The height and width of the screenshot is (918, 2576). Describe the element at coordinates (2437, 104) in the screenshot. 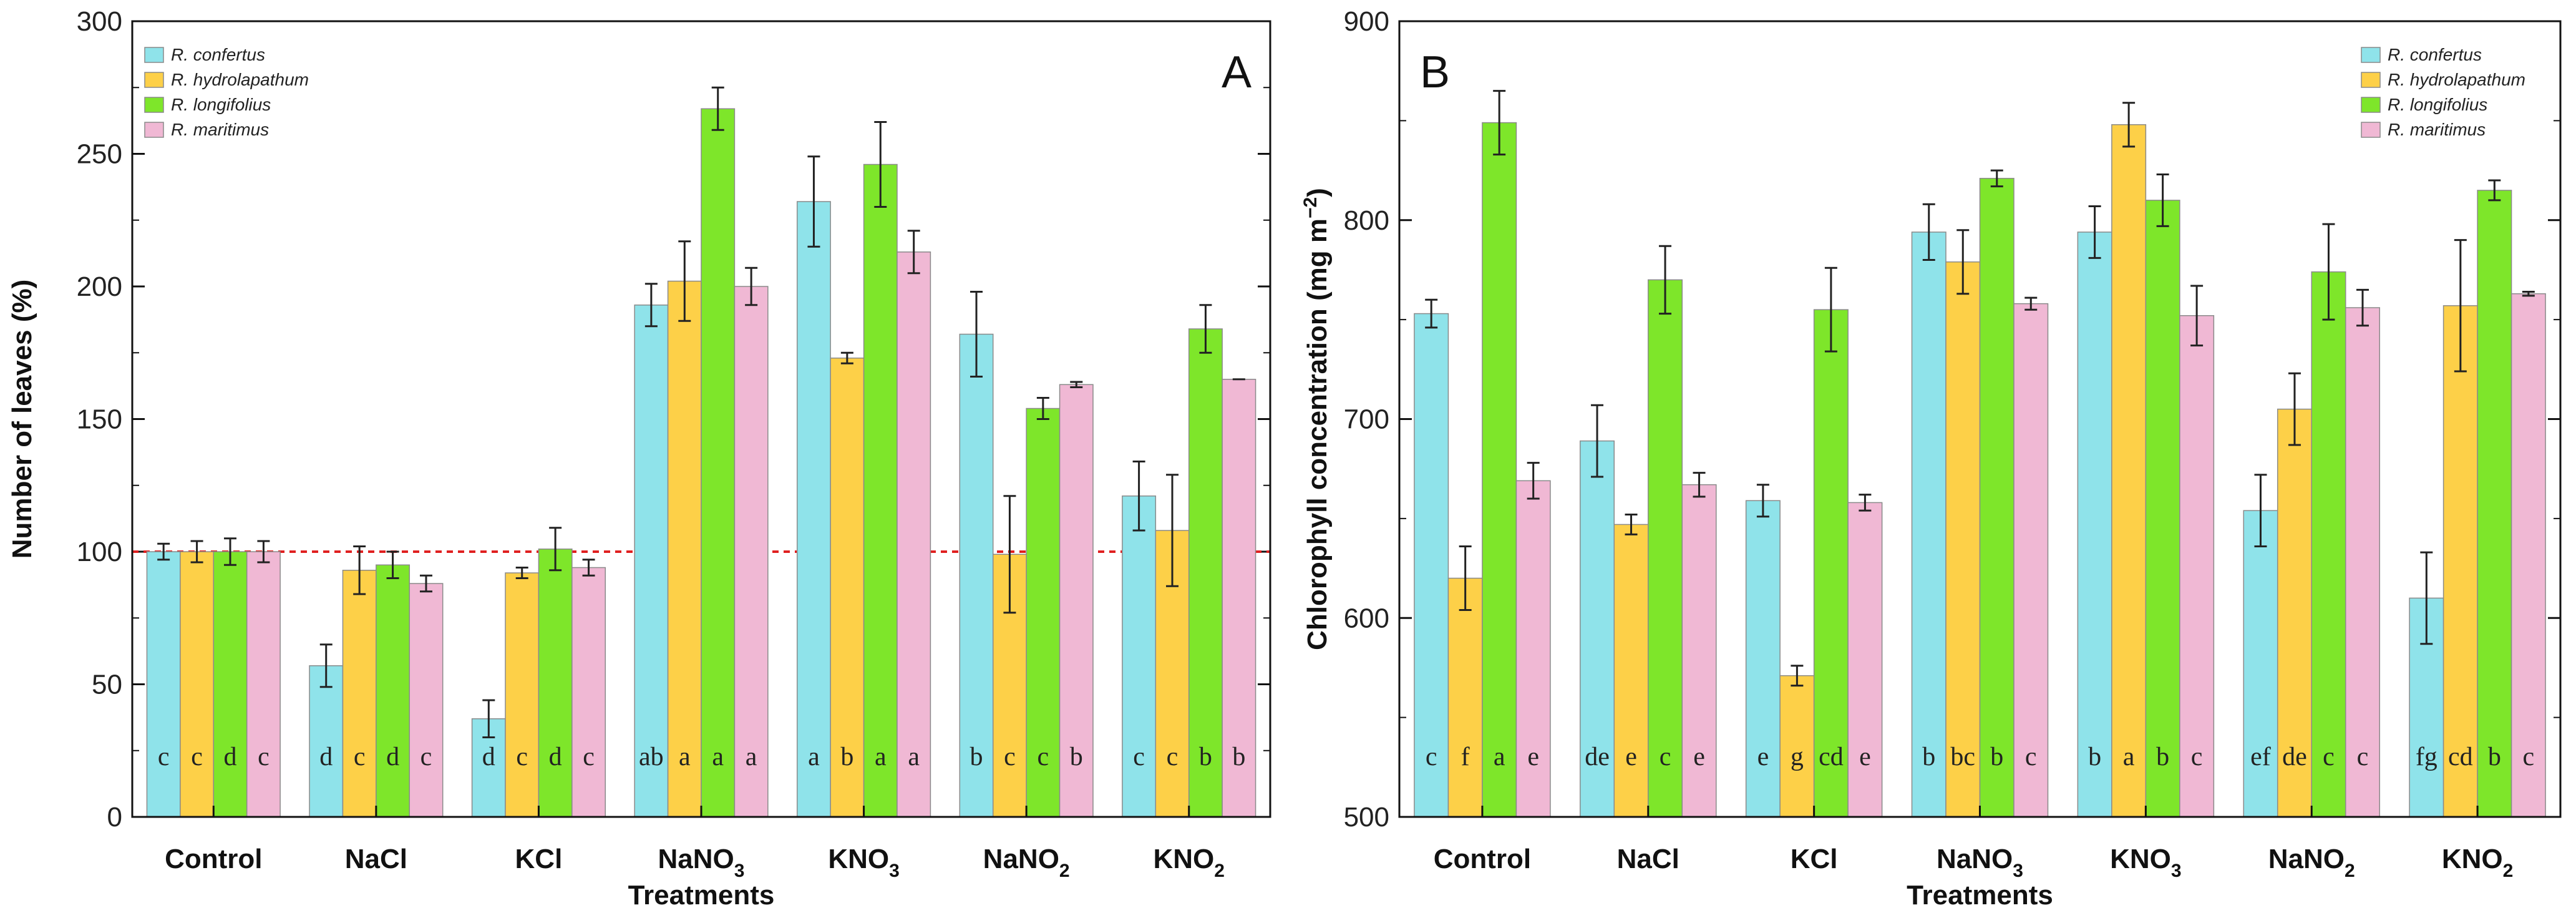

I see `legend-label: R. longifolius` at that location.